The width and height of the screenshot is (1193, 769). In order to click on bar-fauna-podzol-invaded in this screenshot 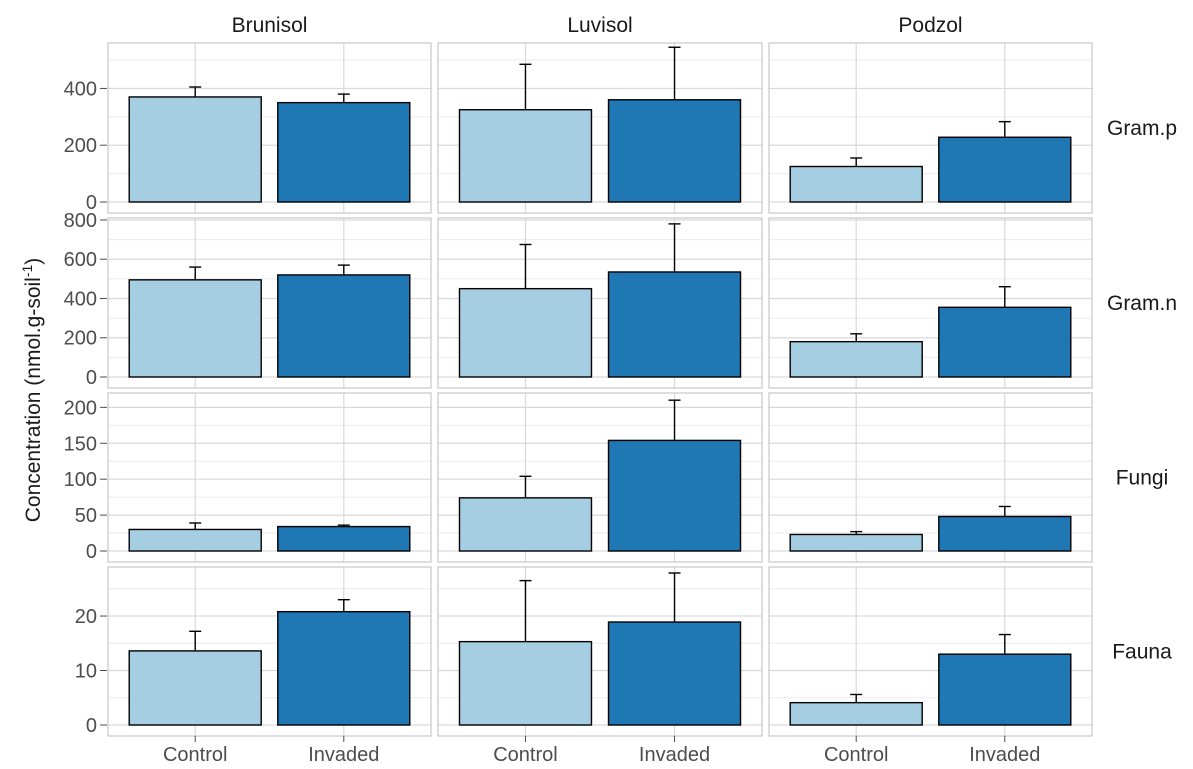, I will do `click(1005, 689)`.